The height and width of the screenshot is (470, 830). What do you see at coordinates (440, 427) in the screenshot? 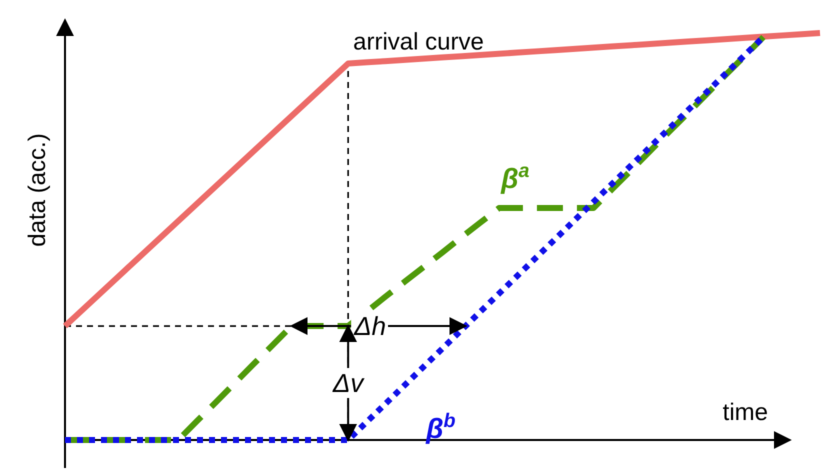
I see `series-label: β$^{b}$` at bounding box center [440, 427].